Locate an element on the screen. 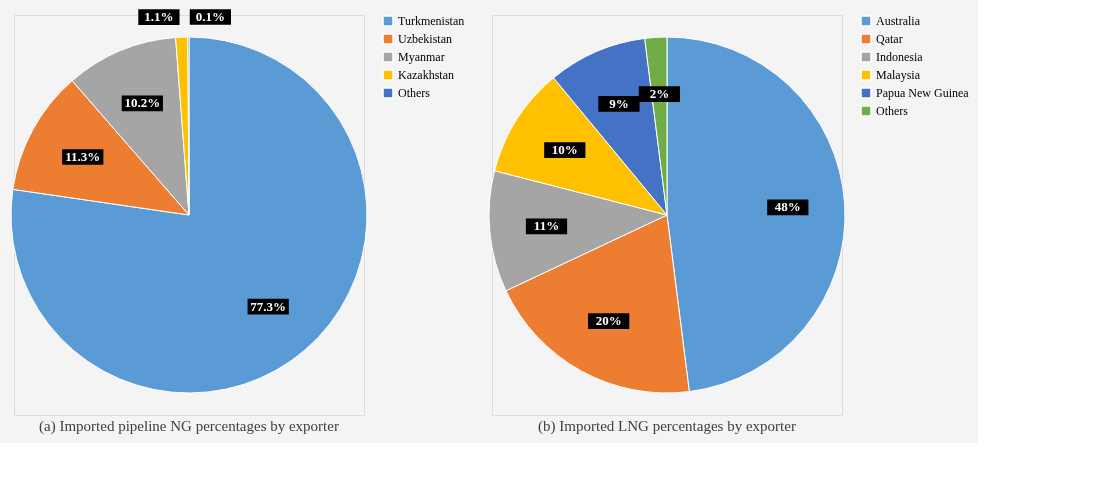 This screenshot has height=488, width=1105. text: (b) Imported LNG percentages by exporter is located at coordinates (667, 426).